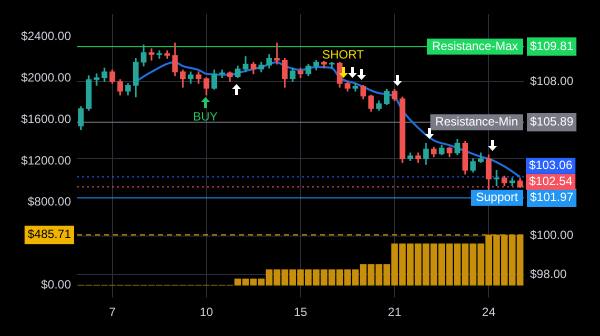  I want to click on annotation: SHORT, so click(343, 54).